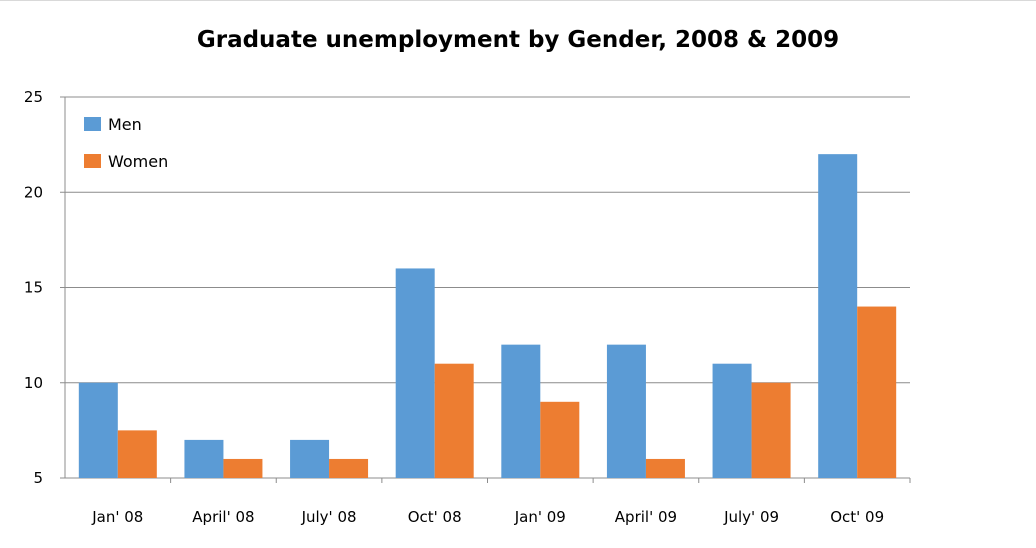 Image resolution: width=1036 pixels, height=548 pixels. Describe the element at coordinates (125, 124) in the screenshot. I see `legend-label-men: Men` at that location.